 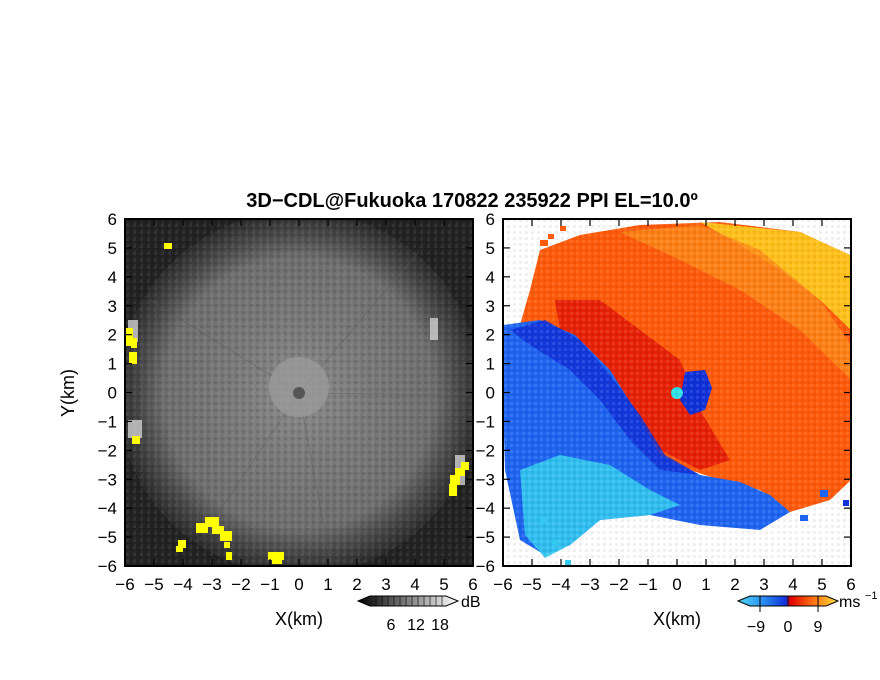 What do you see at coordinates (677, 619) in the screenshot?
I see `x-axis-label-right: X(km)` at bounding box center [677, 619].